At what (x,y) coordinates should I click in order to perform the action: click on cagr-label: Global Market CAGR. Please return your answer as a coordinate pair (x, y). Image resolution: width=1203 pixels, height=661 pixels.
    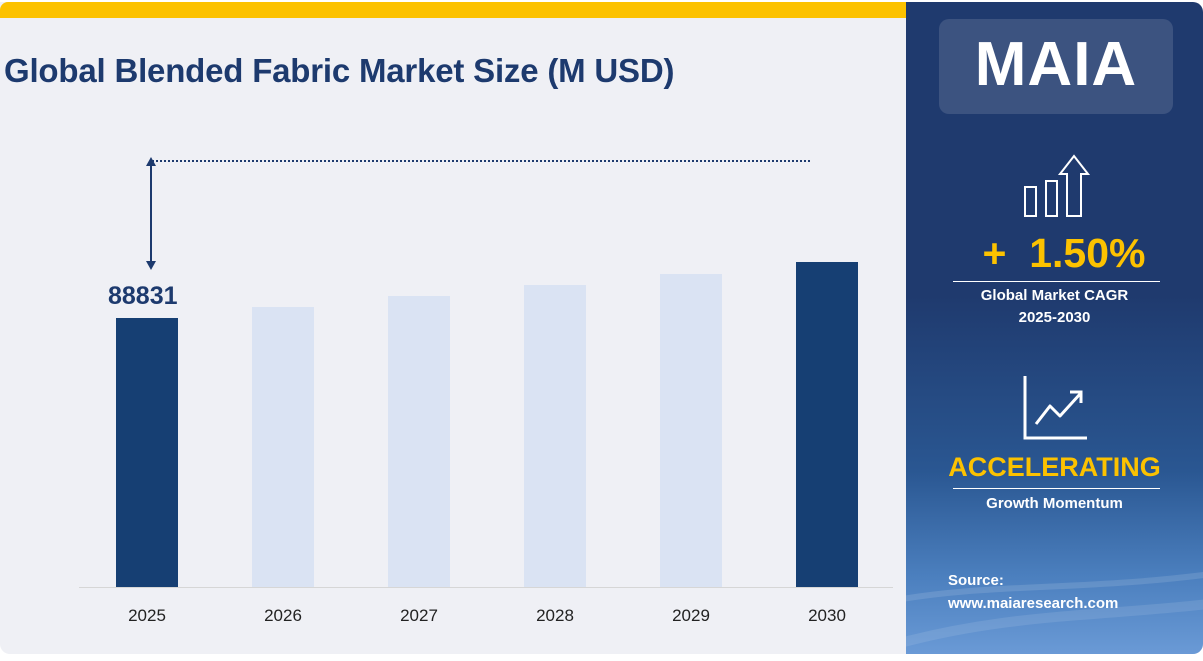
    Looking at the image, I should click on (1054, 295).